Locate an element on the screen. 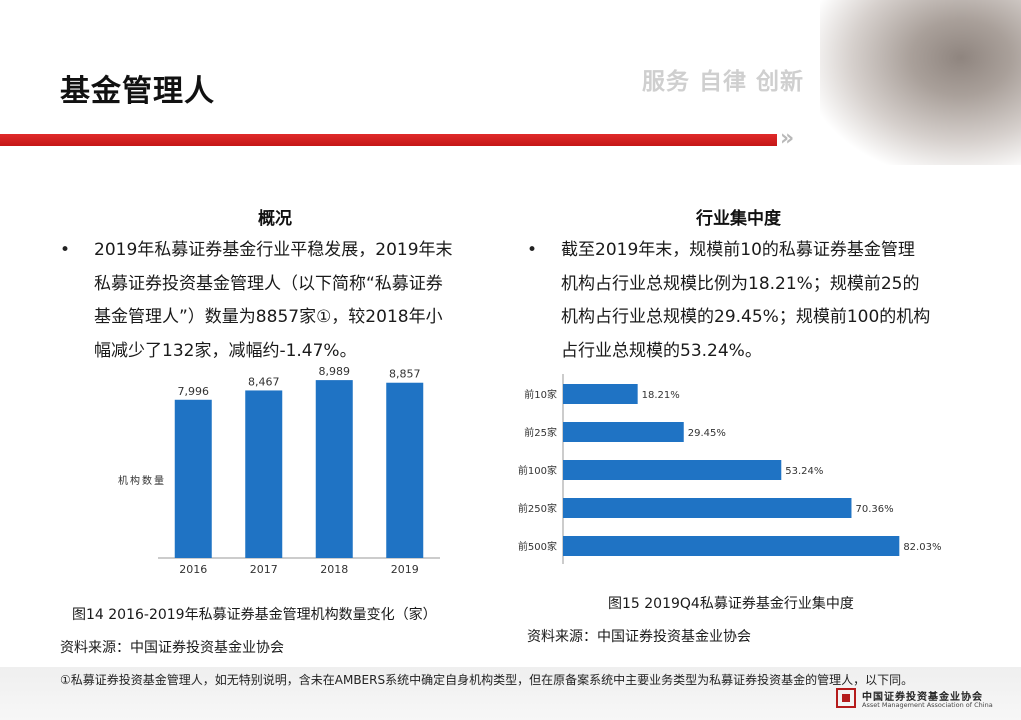 This screenshot has height=720, width=1021. x-tick-label: 2016 is located at coordinates (193, 569).